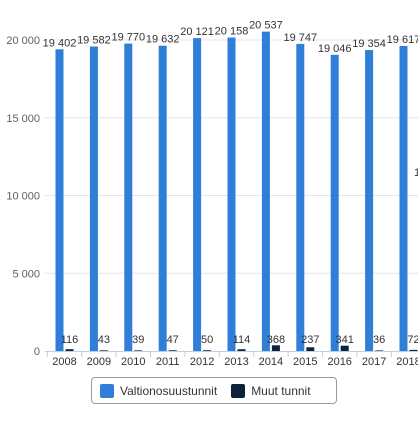 Image resolution: width=418 pixels, height=421 pixels. I want to click on x-tick-label: 2016, so click(339, 362).